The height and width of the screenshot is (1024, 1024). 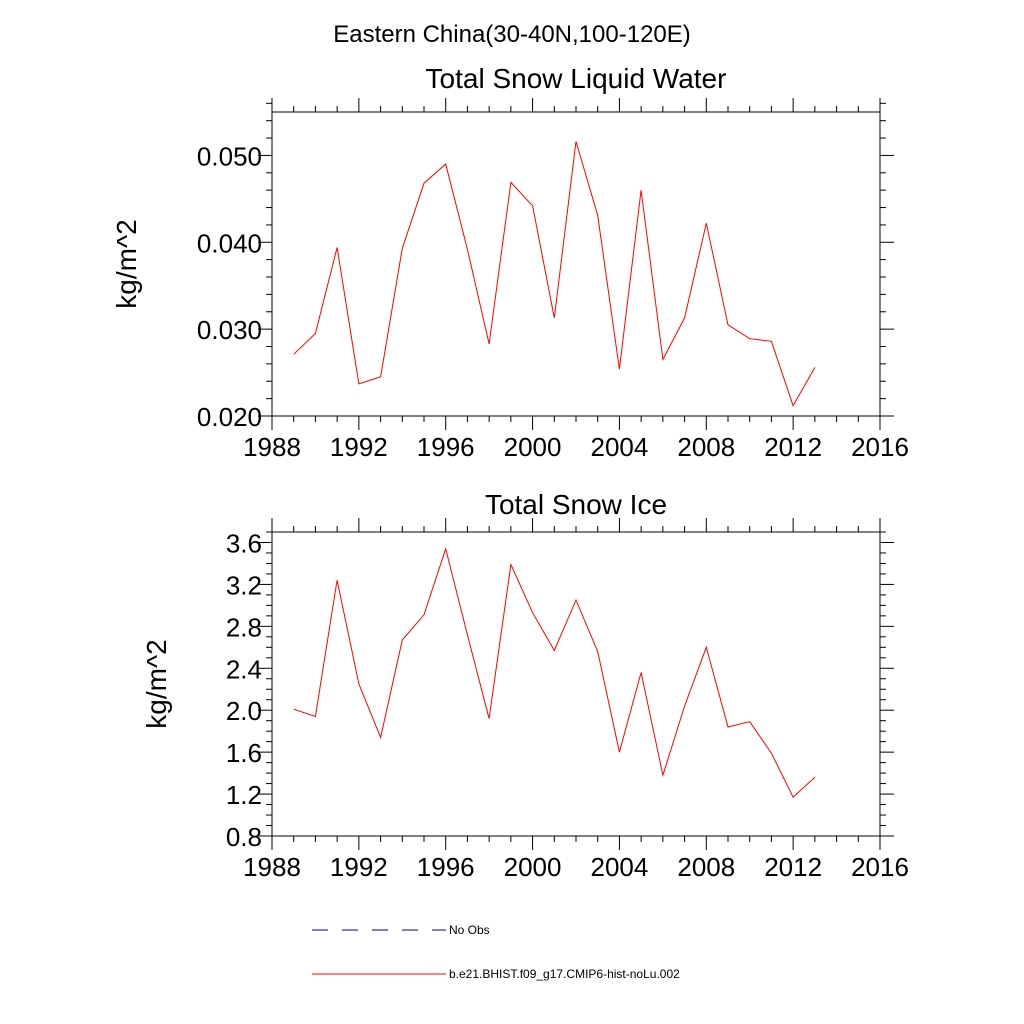 What do you see at coordinates (469, 930) in the screenshot?
I see `legend-label-no-obs: No Obs` at bounding box center [469, 930].